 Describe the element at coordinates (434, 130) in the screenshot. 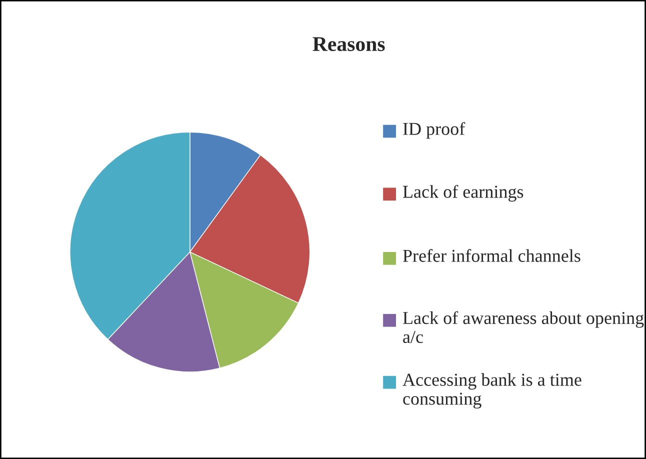

I see `legend-label: ID proof` at that location.